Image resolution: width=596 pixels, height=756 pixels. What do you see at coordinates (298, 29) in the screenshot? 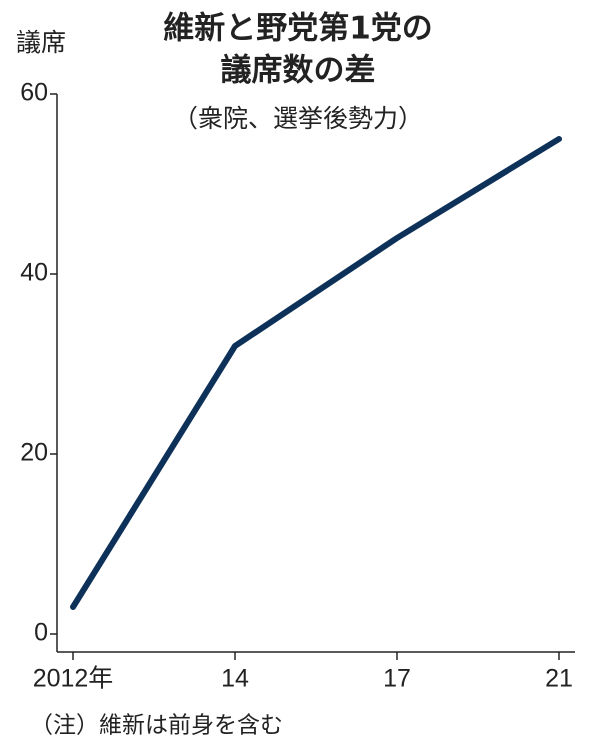
I see `chart-title: 維新と野党第1党の` at bounding box center [298, 29].